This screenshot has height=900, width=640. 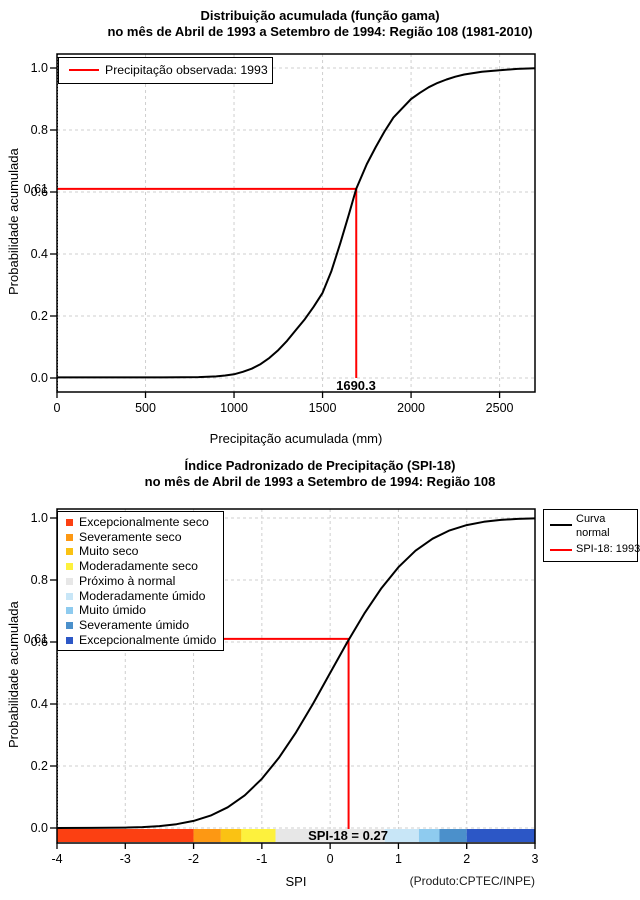 I want to click on spi-category-item: Moderadamente seco, so click(x=140, y=566).